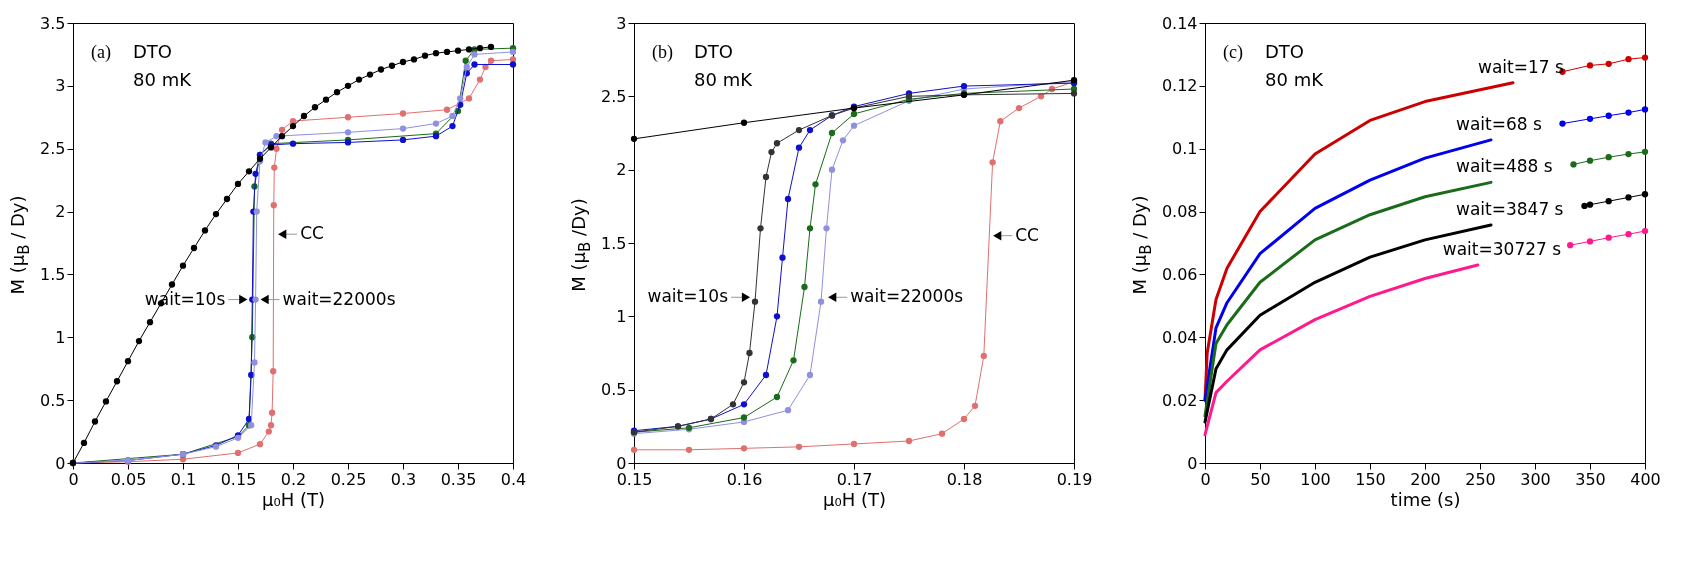 This screenshot has height=562, width=1684. I want to click on series-label: wait=68 s, so click(1499, 123).